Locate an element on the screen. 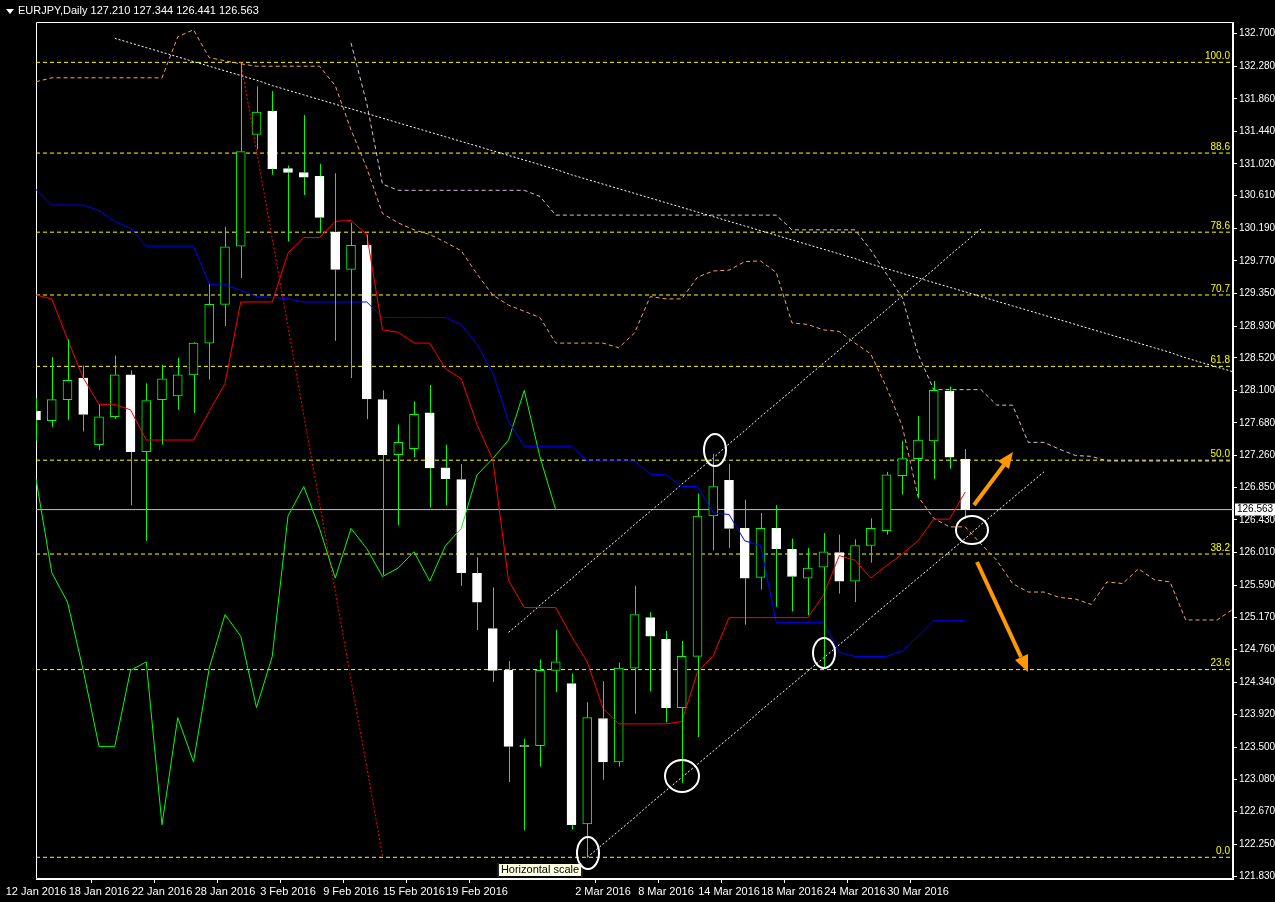 The image size is (1275, 902). annotation: 50.0 is located at coordinates (1220, 453).